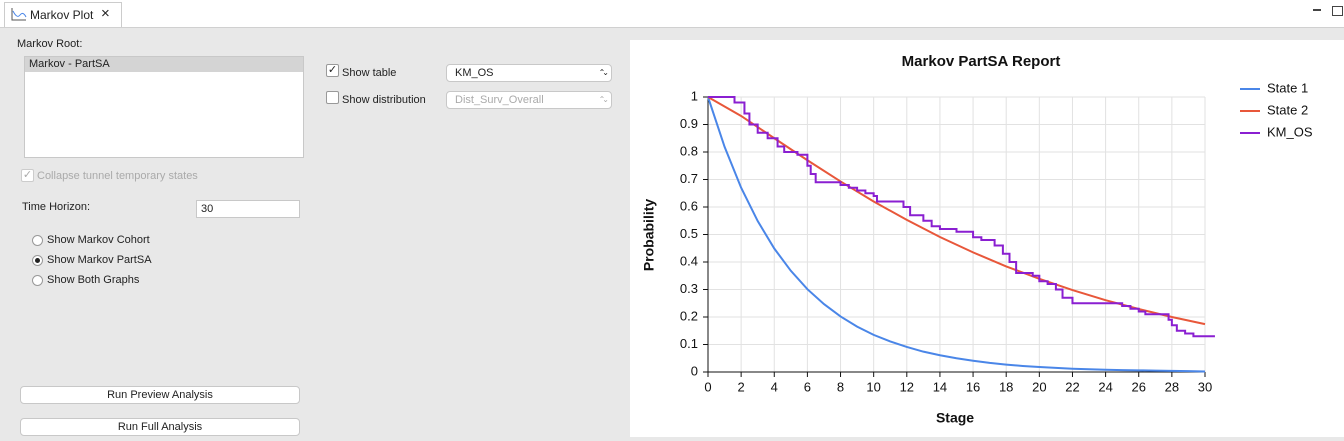  I want to click on y-tick-label: 1, so click(694, 95).